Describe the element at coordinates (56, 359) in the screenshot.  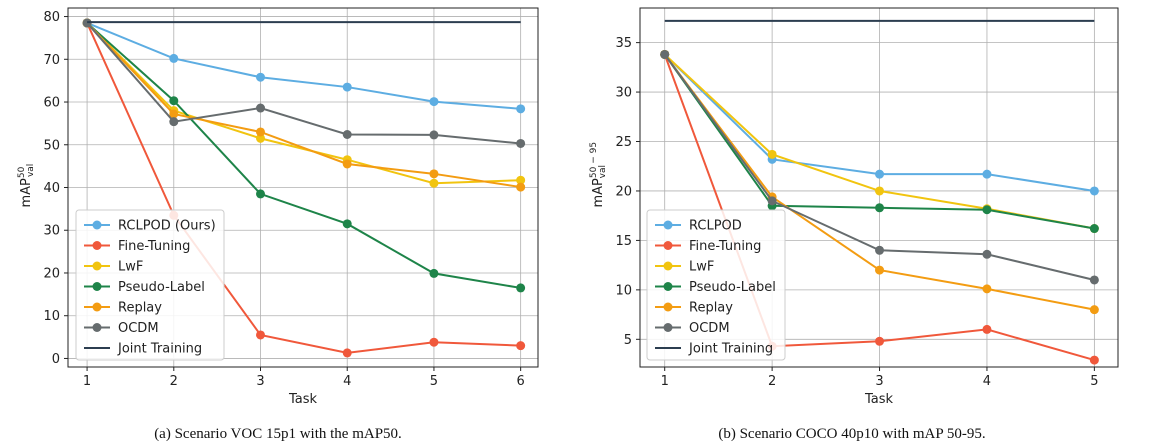
I see `y-tick-label: 0` at that location.